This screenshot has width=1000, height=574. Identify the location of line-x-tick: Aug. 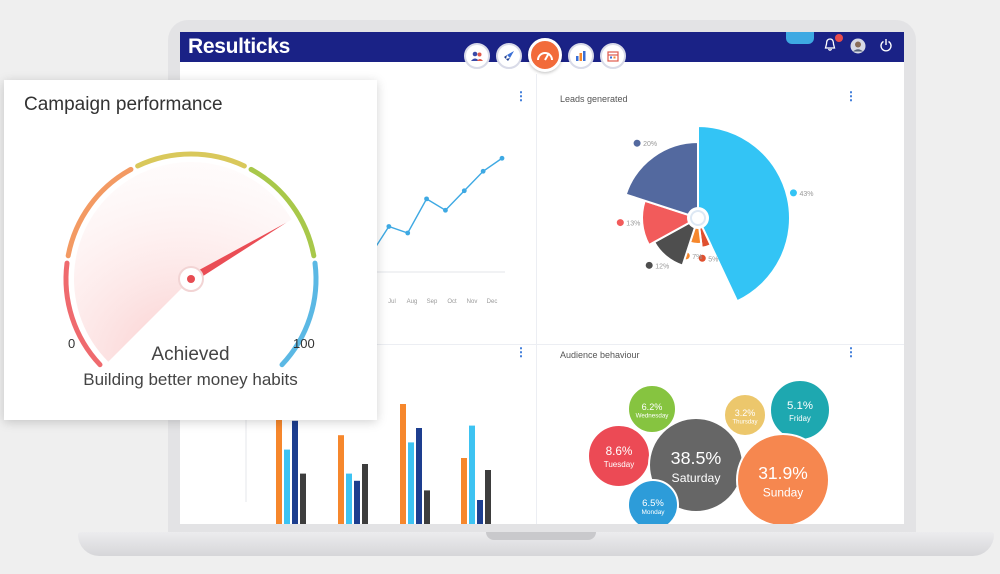
(412, 302).